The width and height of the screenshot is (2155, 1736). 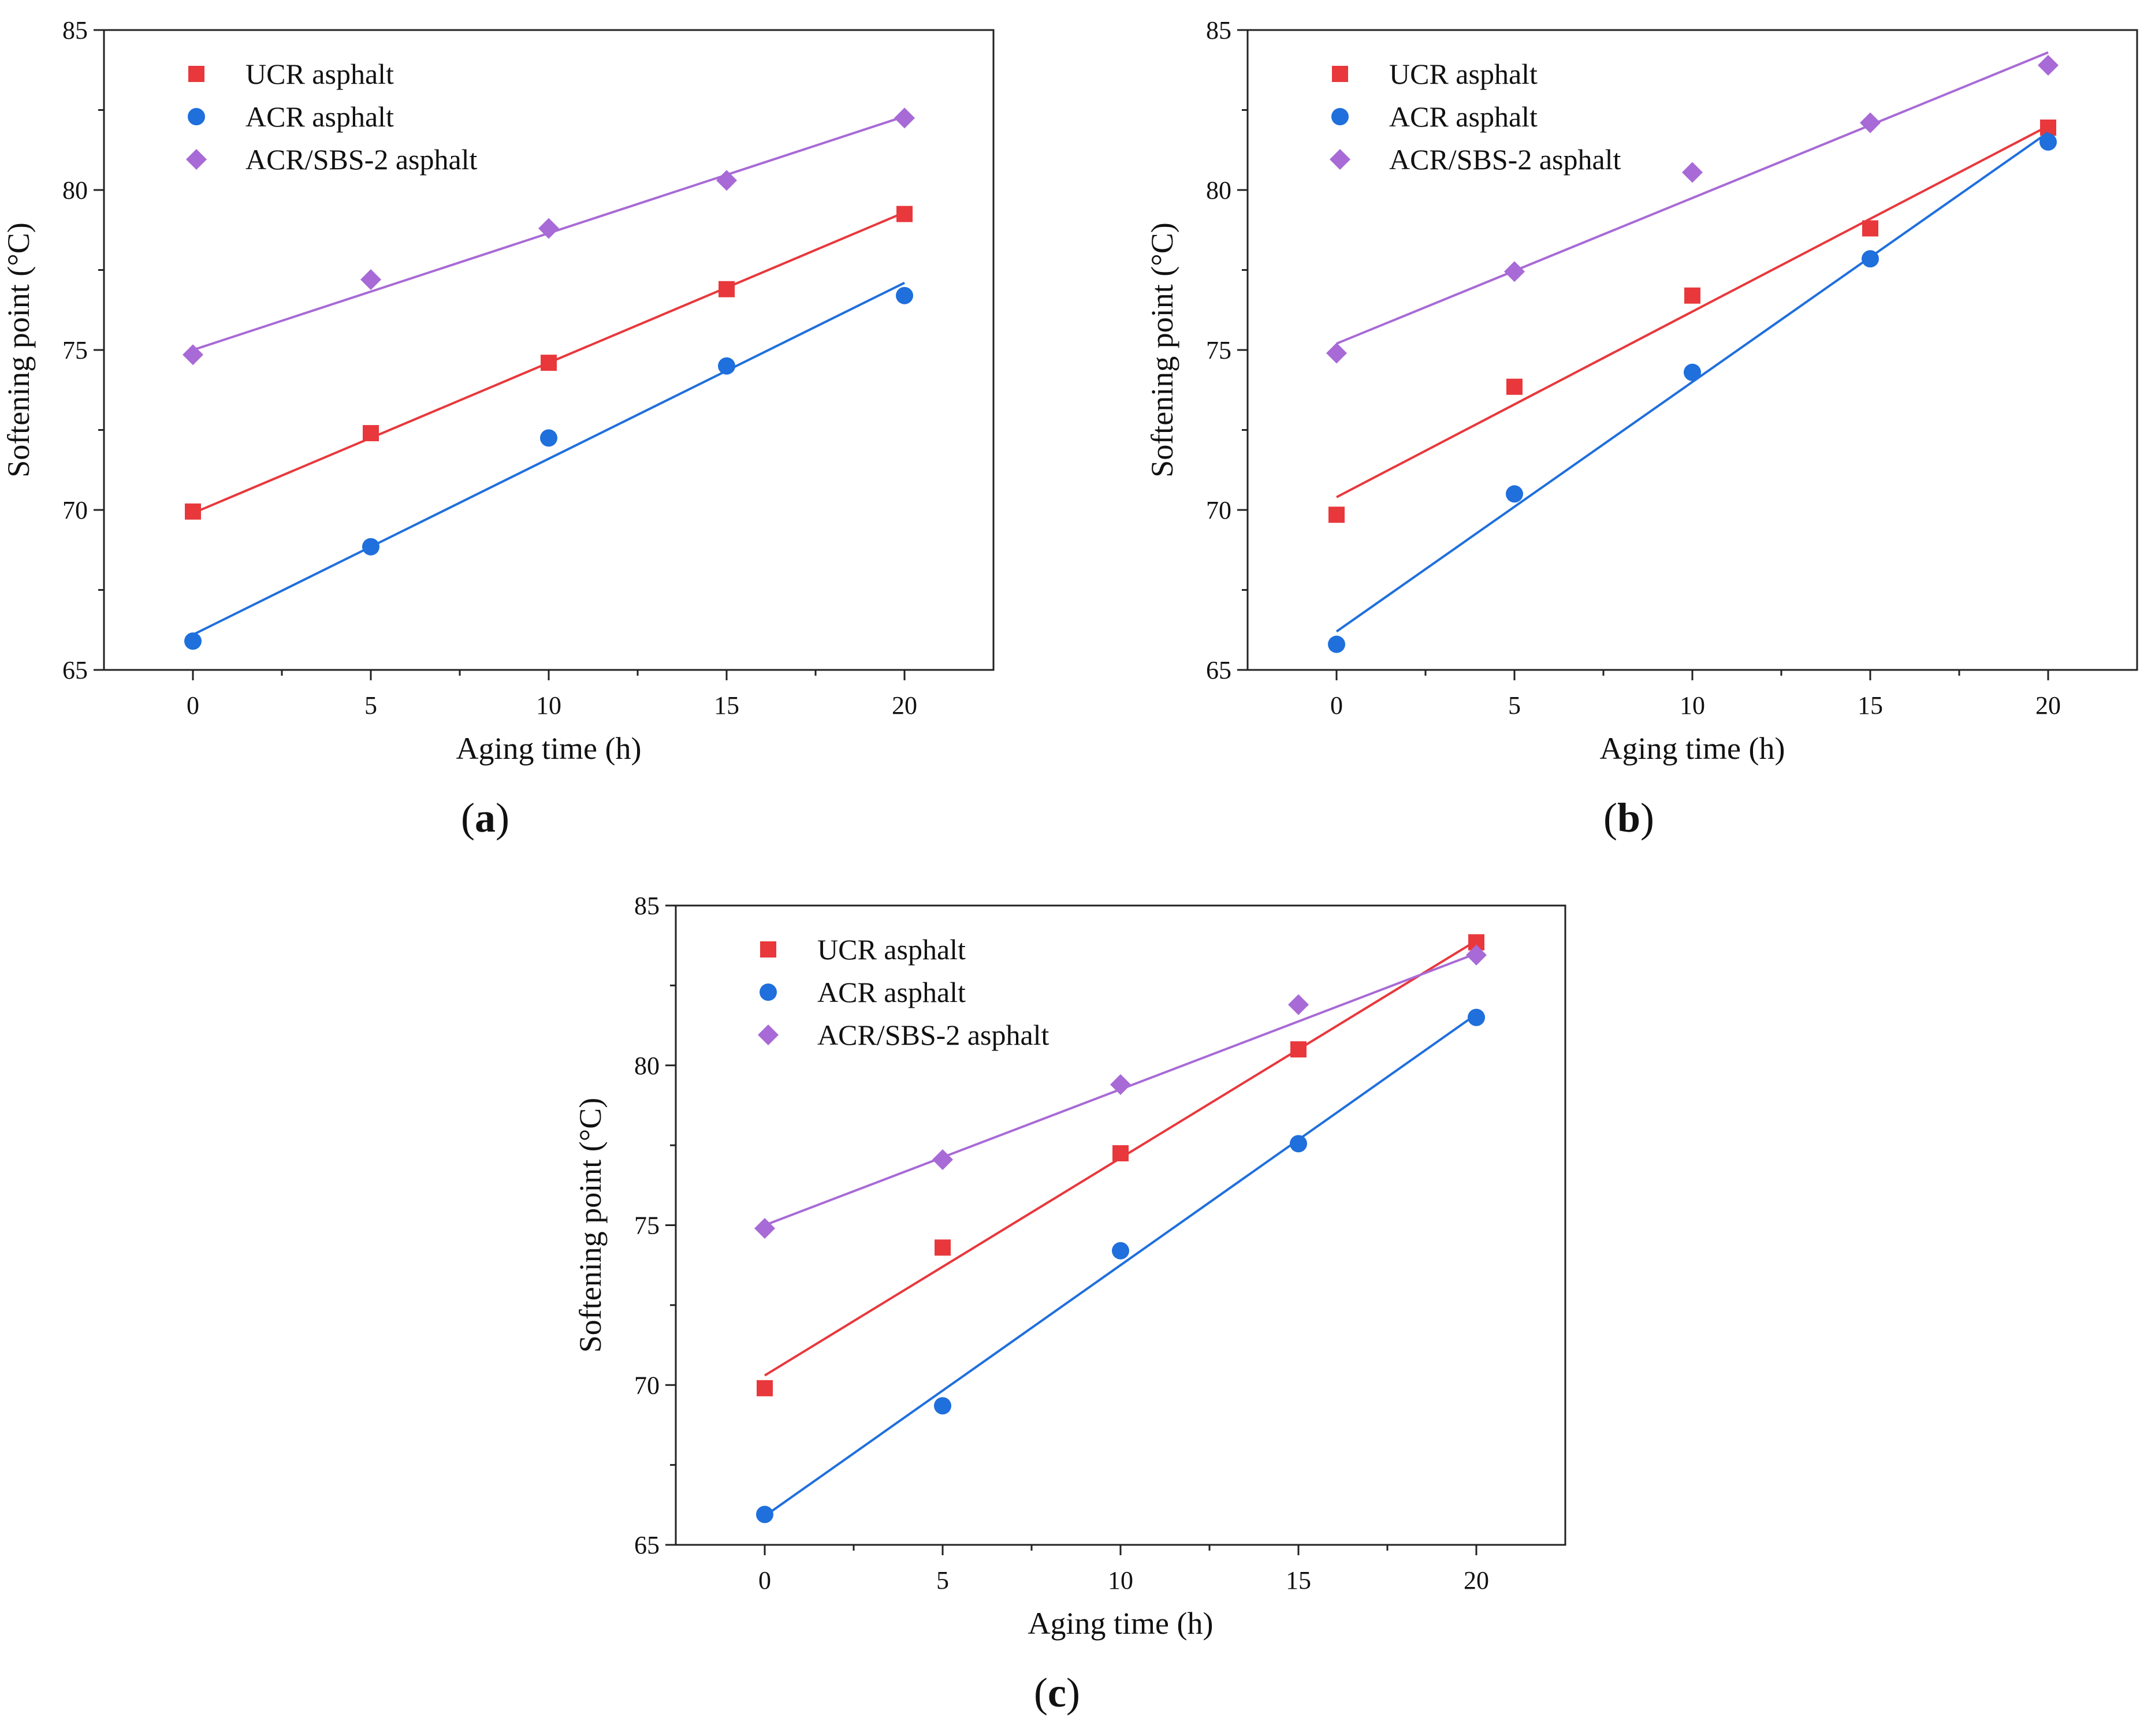 What do you see at coordinates (904, 705) in the screenshot?
I see `x-tick-label: 20` at bounding box center [904, 705].